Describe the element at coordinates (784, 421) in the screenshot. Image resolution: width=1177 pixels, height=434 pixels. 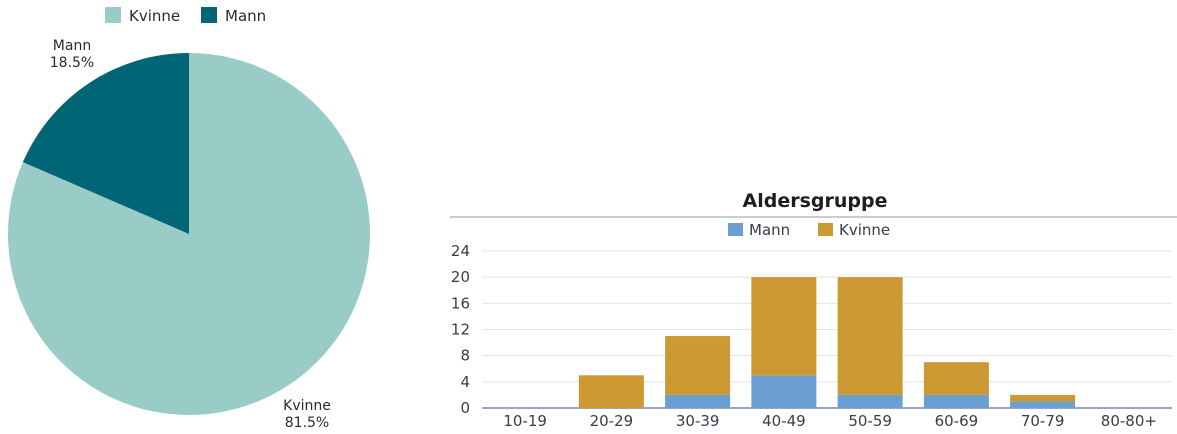
I see `x-tick-label: 40-49` at that location.